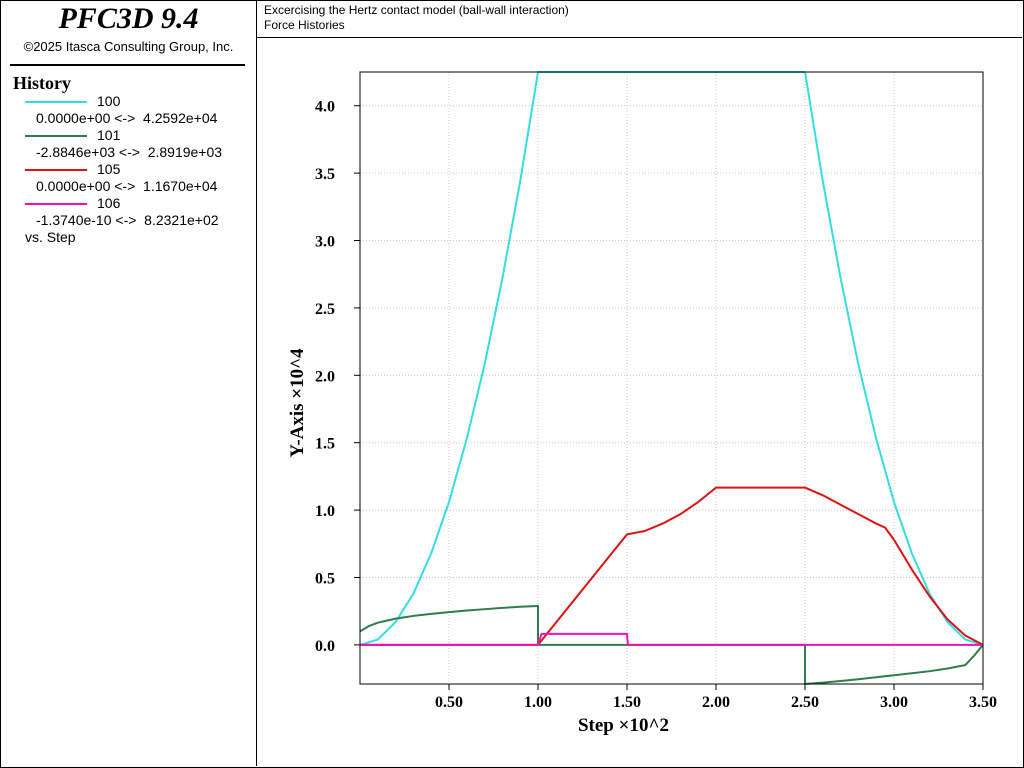 The image size is (1024, 768). I want to click on y-axis-label: Y-Axis ×10^4, so click(297, 403).